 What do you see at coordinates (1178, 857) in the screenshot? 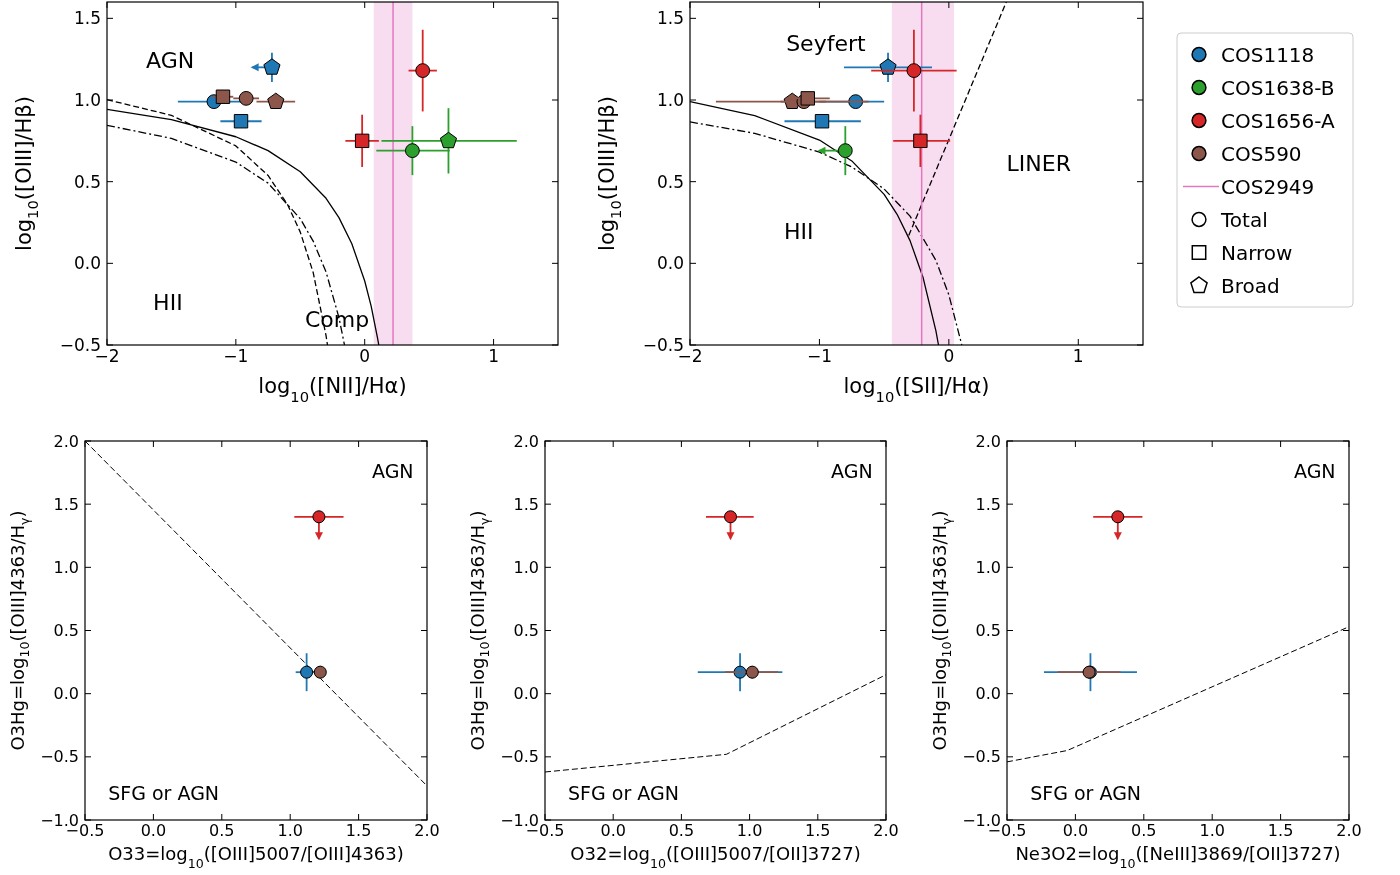
I see `x-axis-title: Ne3O2=log$_{10}$([NeIII]3869/[OII]3727)` at bounding box center [1178, 857].